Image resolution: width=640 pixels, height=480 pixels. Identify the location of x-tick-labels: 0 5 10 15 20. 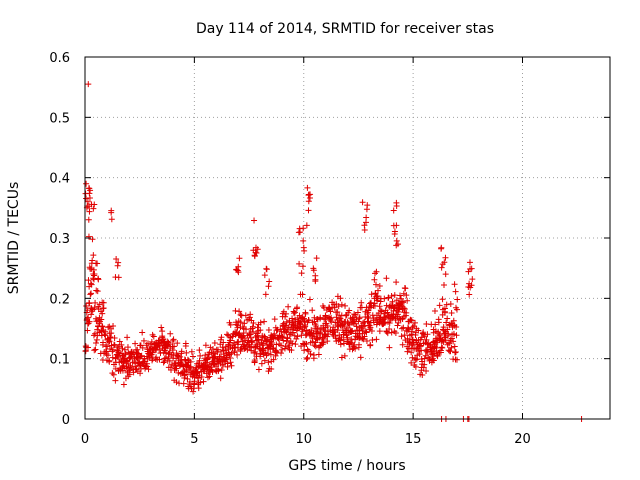
(306, 439).